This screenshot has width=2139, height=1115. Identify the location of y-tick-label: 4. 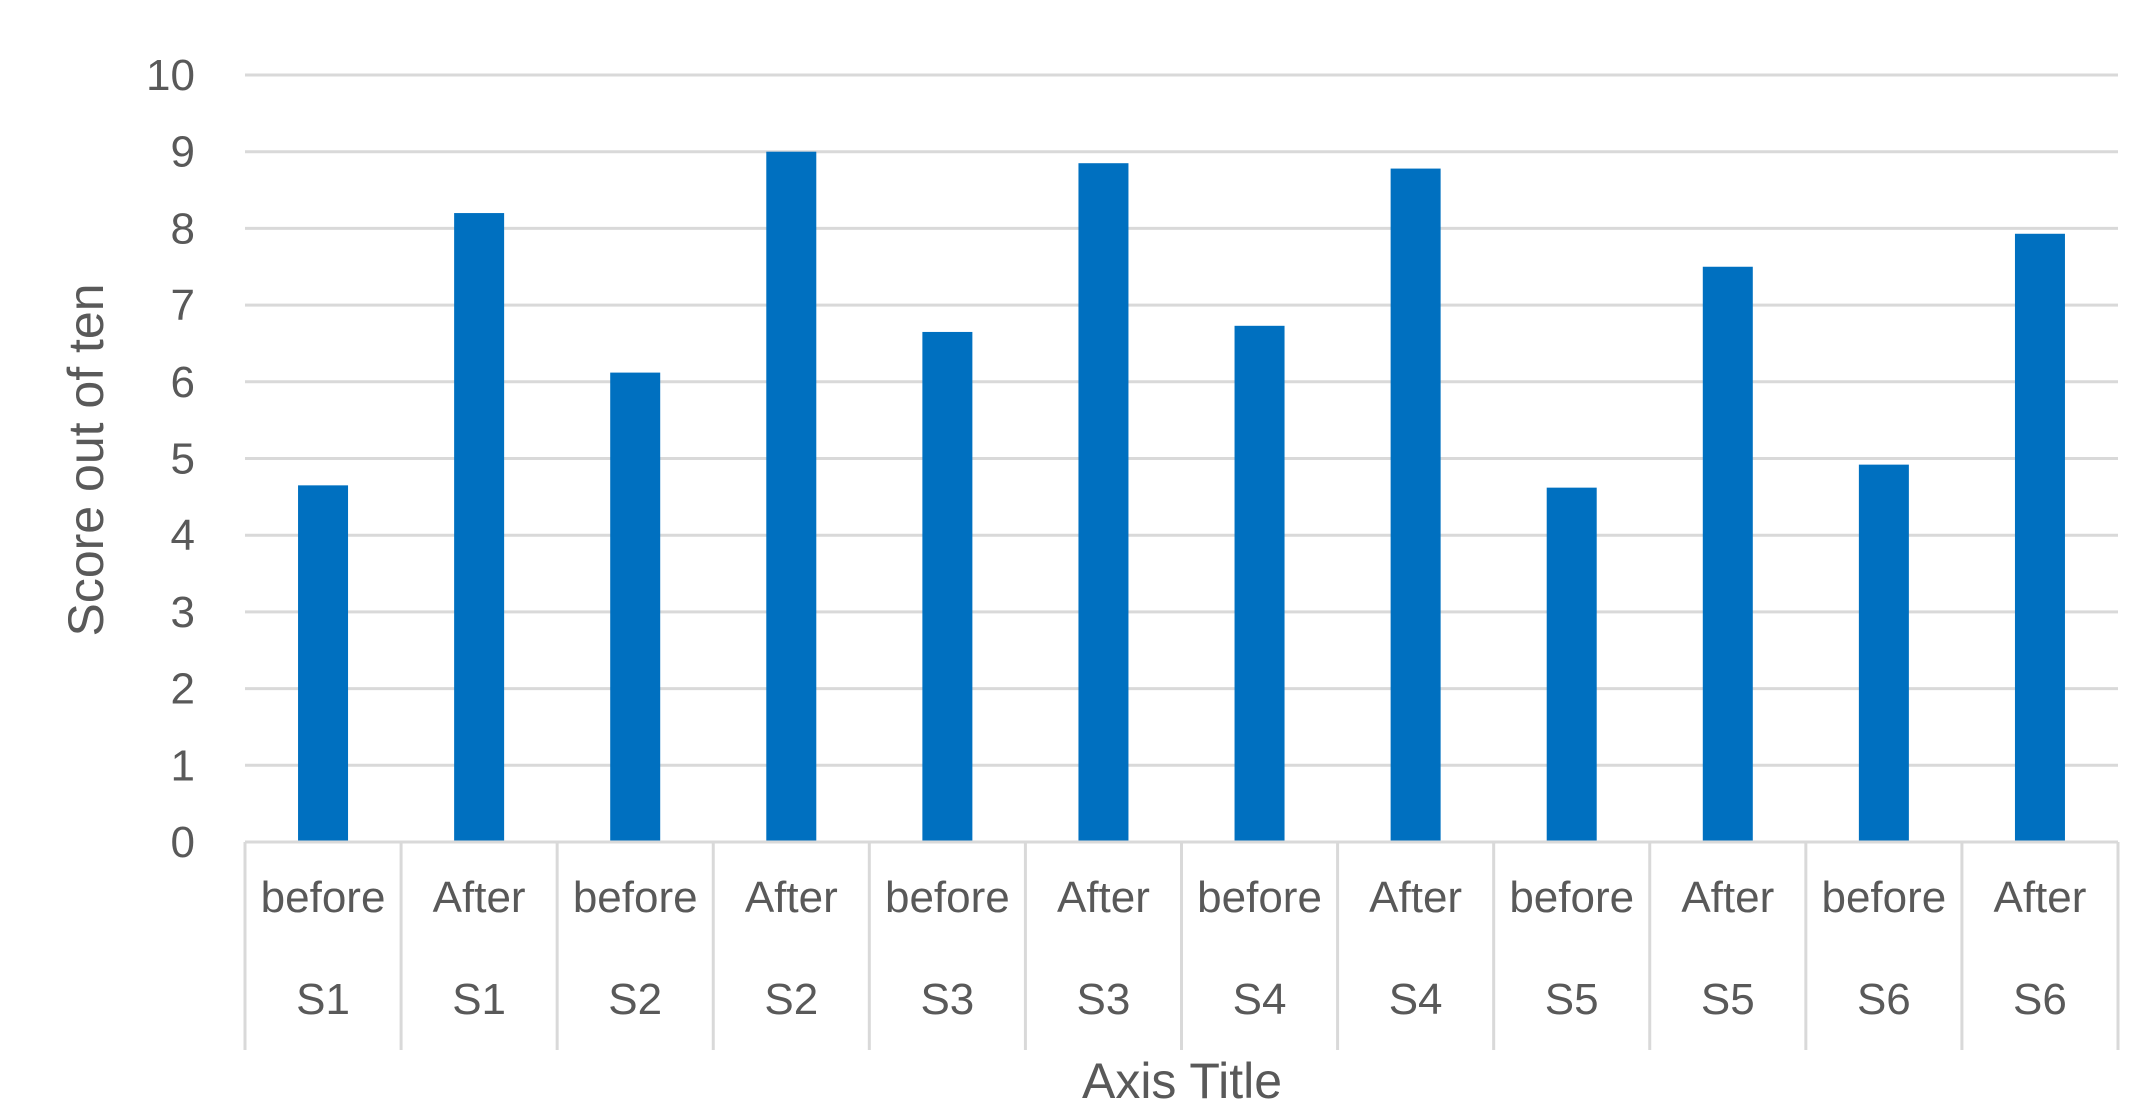
(183, 535).